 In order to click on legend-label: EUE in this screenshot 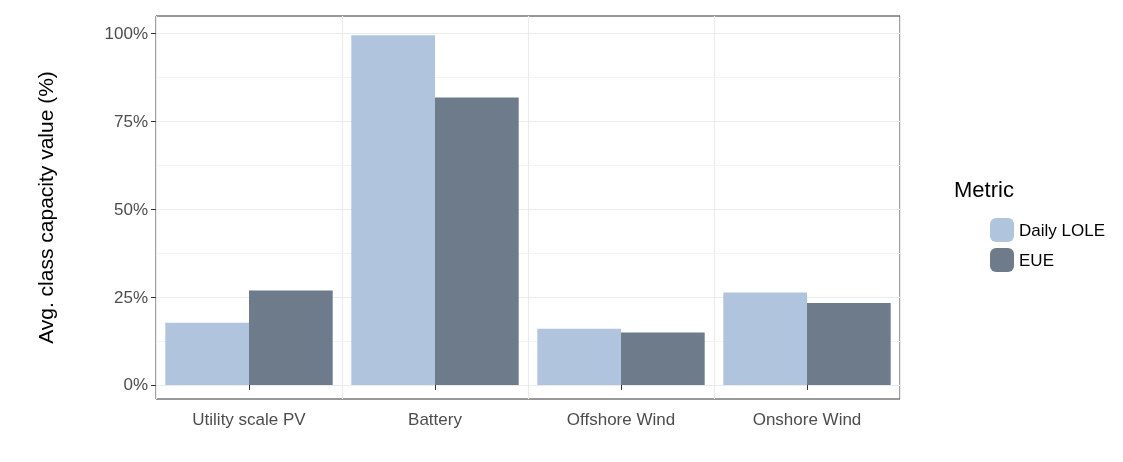, I will do `click(1036, 260)`.